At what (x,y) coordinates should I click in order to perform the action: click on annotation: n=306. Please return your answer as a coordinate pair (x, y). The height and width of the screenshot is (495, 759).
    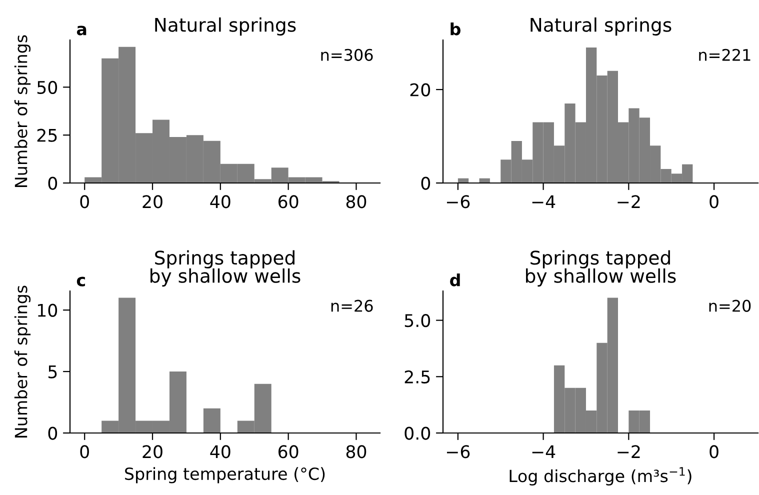
    Looking at the image, I should click on (347, 54).